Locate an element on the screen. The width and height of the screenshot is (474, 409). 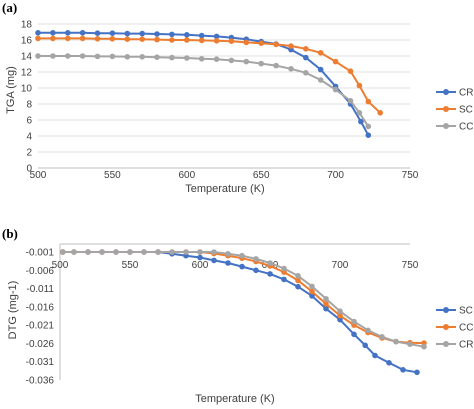
panel-a-x-axis-title: Temperature (K) is located at coordinates (224, 189).